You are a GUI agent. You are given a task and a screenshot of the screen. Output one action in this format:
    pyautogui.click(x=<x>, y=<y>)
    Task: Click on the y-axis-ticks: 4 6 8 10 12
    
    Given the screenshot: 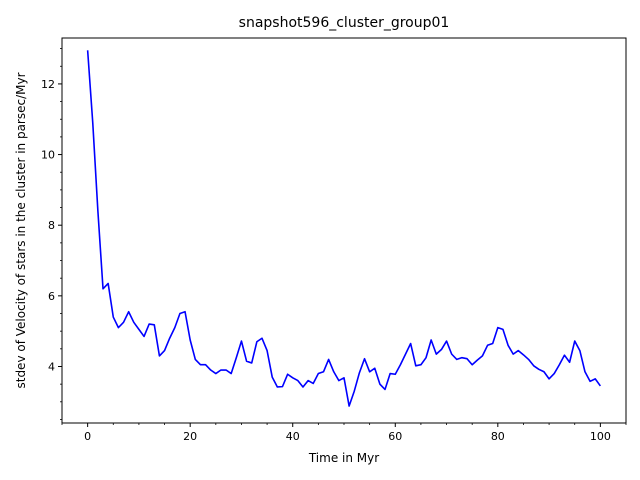 What is the action you would take?
    pyautogui.click(x=51, y=234)
    